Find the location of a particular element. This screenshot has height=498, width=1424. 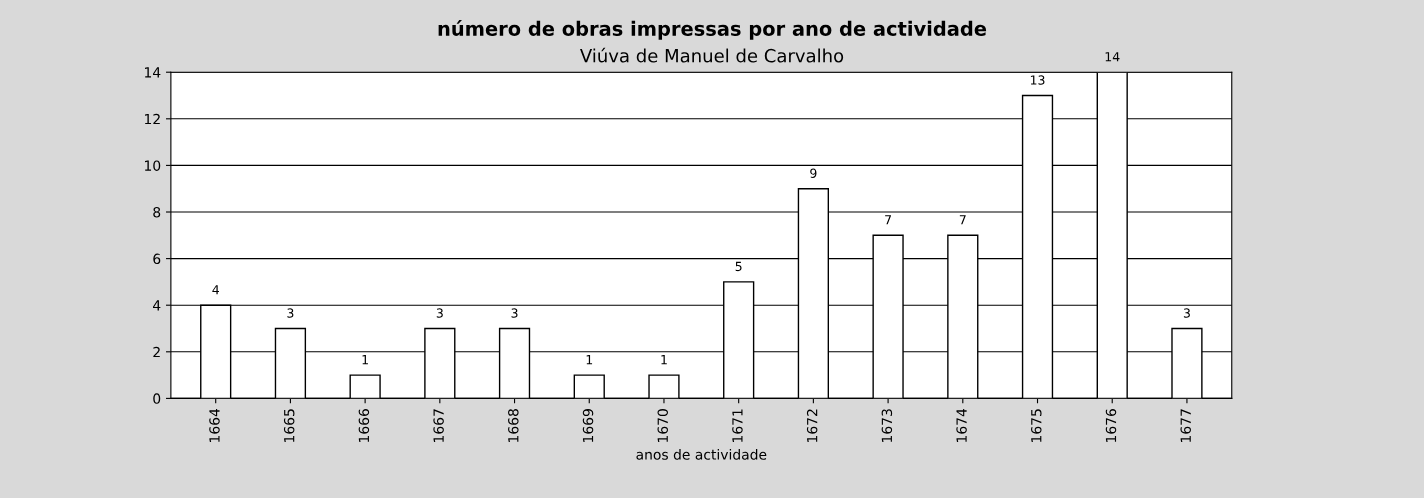

x-tick-label: 1664 is located at coordinates (214, 425).